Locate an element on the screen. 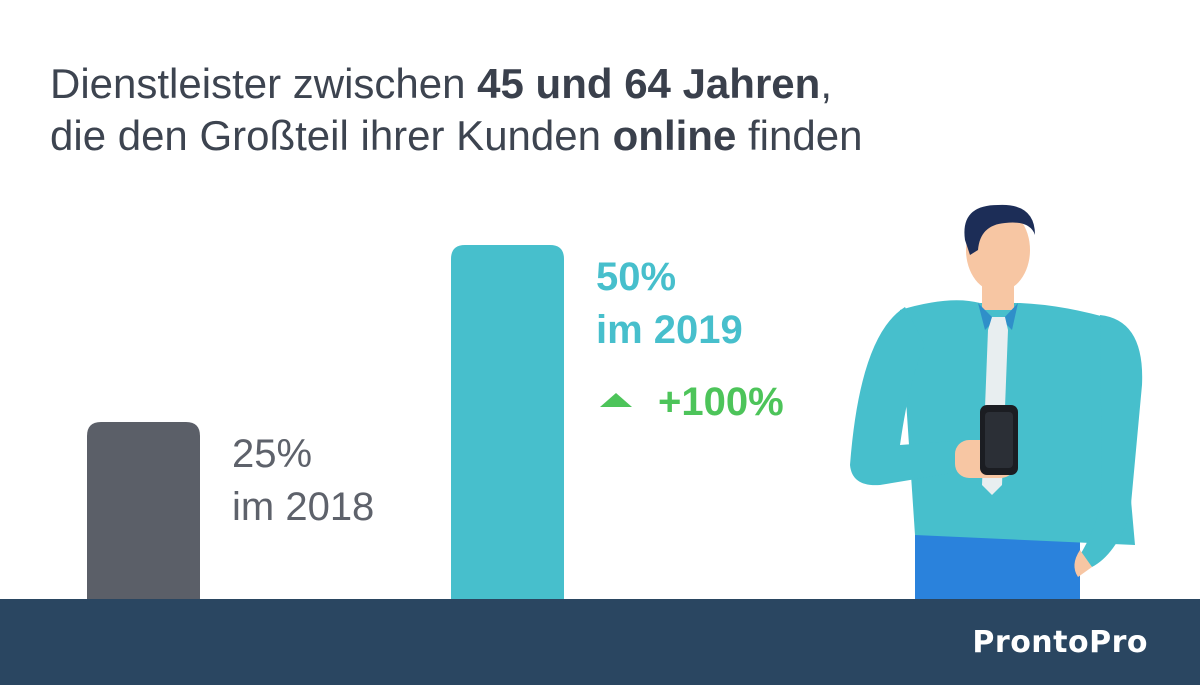  triangle-up-icon is located at coordinates (616, 400).